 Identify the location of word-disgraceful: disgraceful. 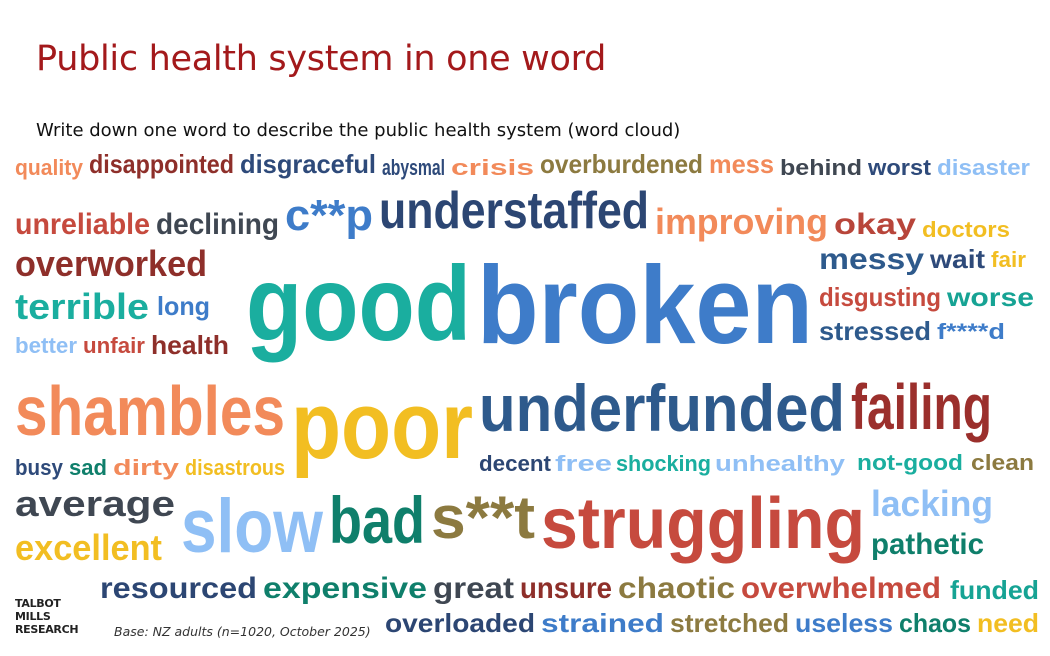
(308, 164).